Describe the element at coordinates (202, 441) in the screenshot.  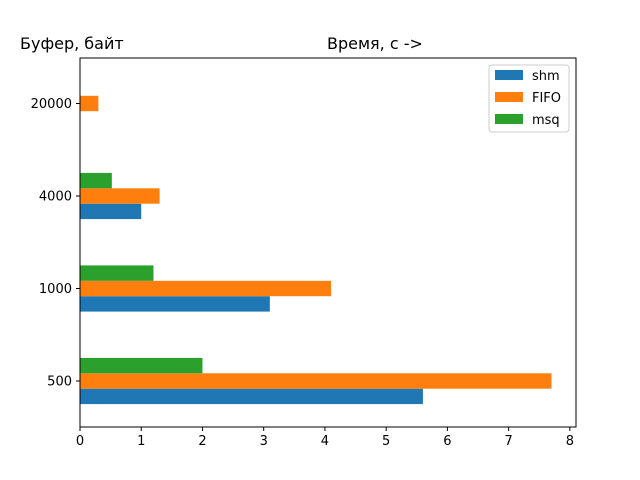
I see `x-tick-label: 2` at that location.